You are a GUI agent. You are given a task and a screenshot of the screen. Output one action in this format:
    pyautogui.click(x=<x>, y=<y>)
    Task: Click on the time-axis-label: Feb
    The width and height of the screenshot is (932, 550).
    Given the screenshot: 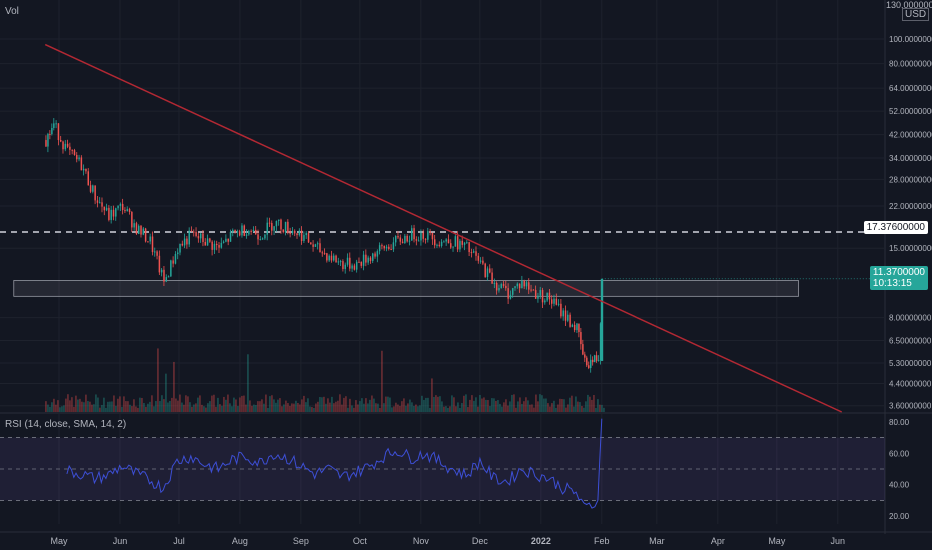 What is the action you would take?
    pyautogui.click(x=602, y=541)
    